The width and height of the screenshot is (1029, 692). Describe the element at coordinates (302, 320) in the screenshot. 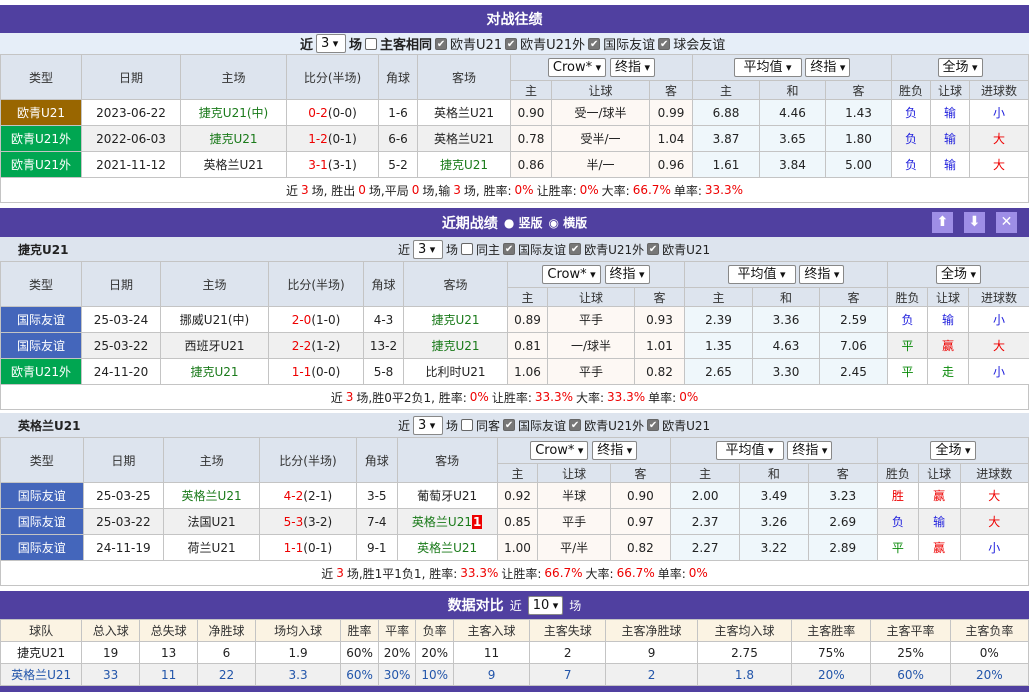

I see `full-score: 2-0` at that location.